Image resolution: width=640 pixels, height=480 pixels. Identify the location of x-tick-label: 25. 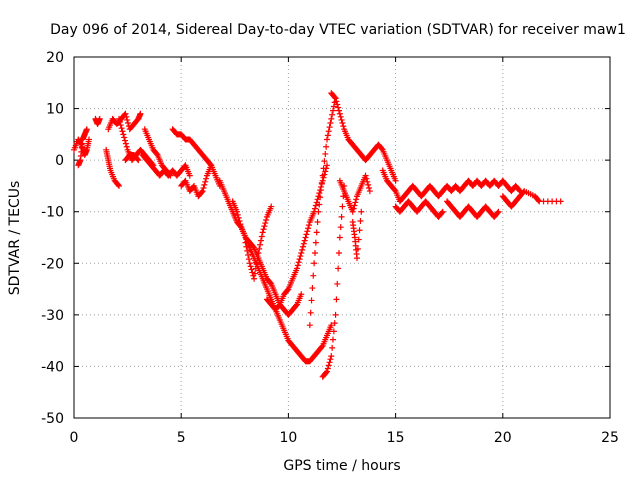
(610, 438).